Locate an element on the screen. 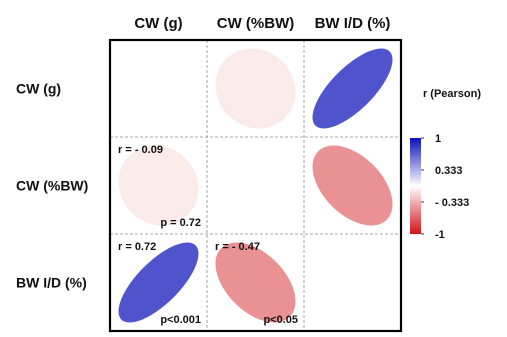  p-value-label: p<0.001 is located at coordinates (180, 320).